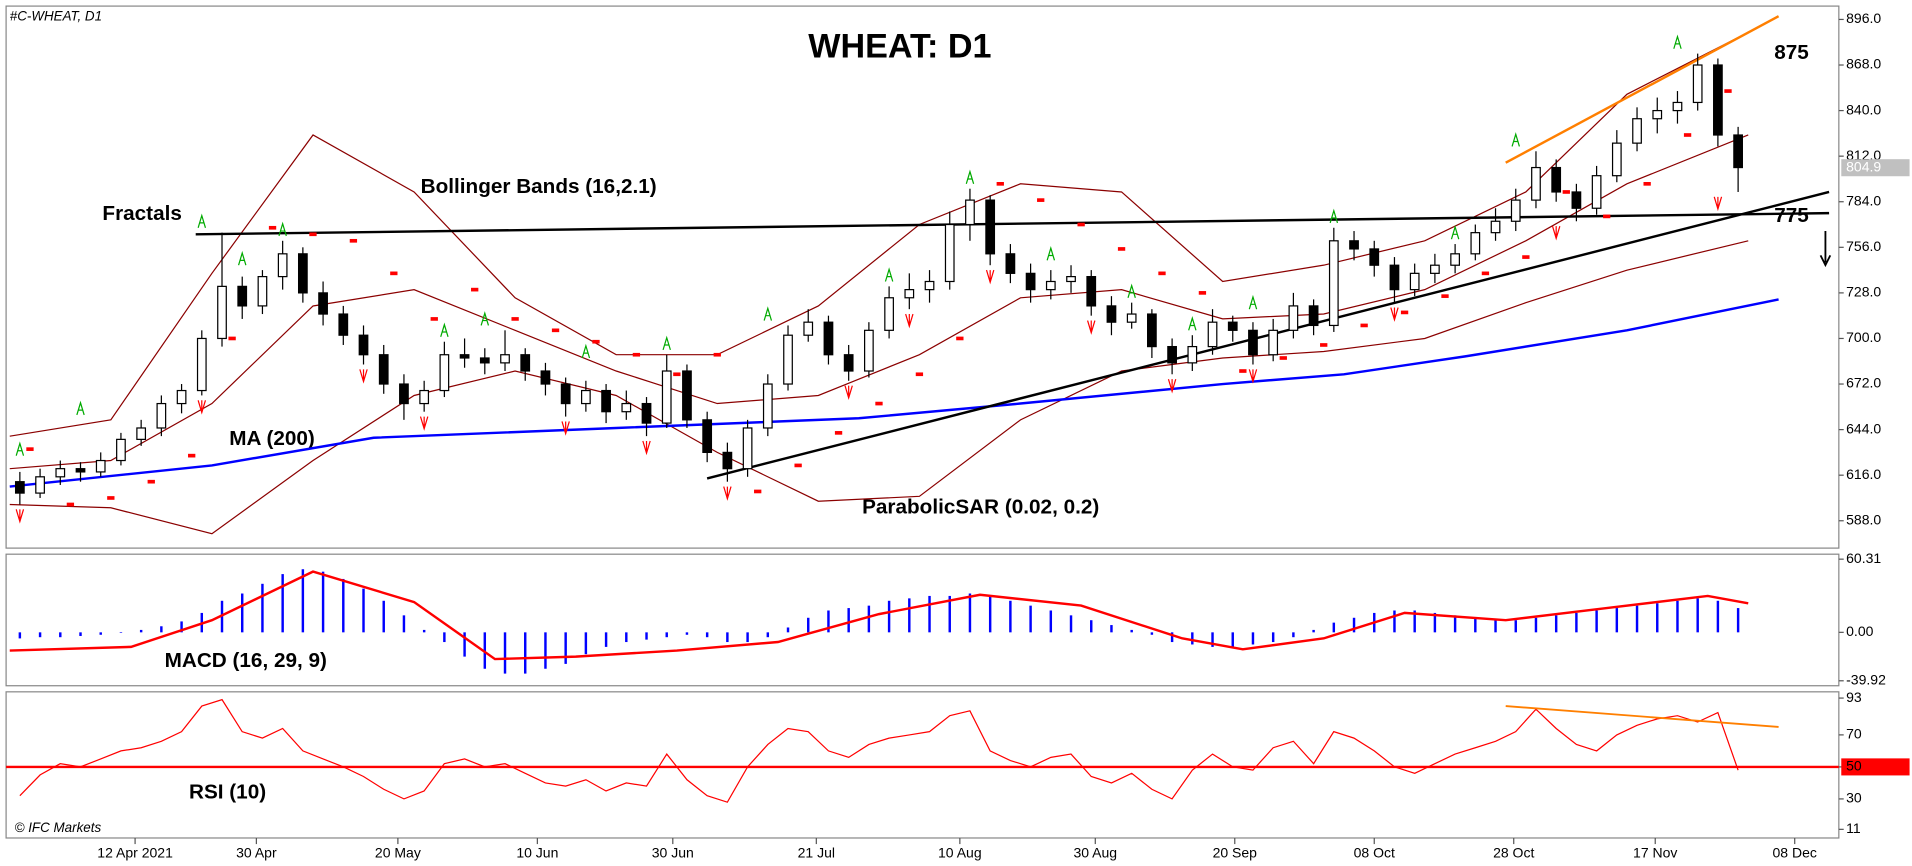  I want to click on ma-label: MA (200), so click(272, 438).